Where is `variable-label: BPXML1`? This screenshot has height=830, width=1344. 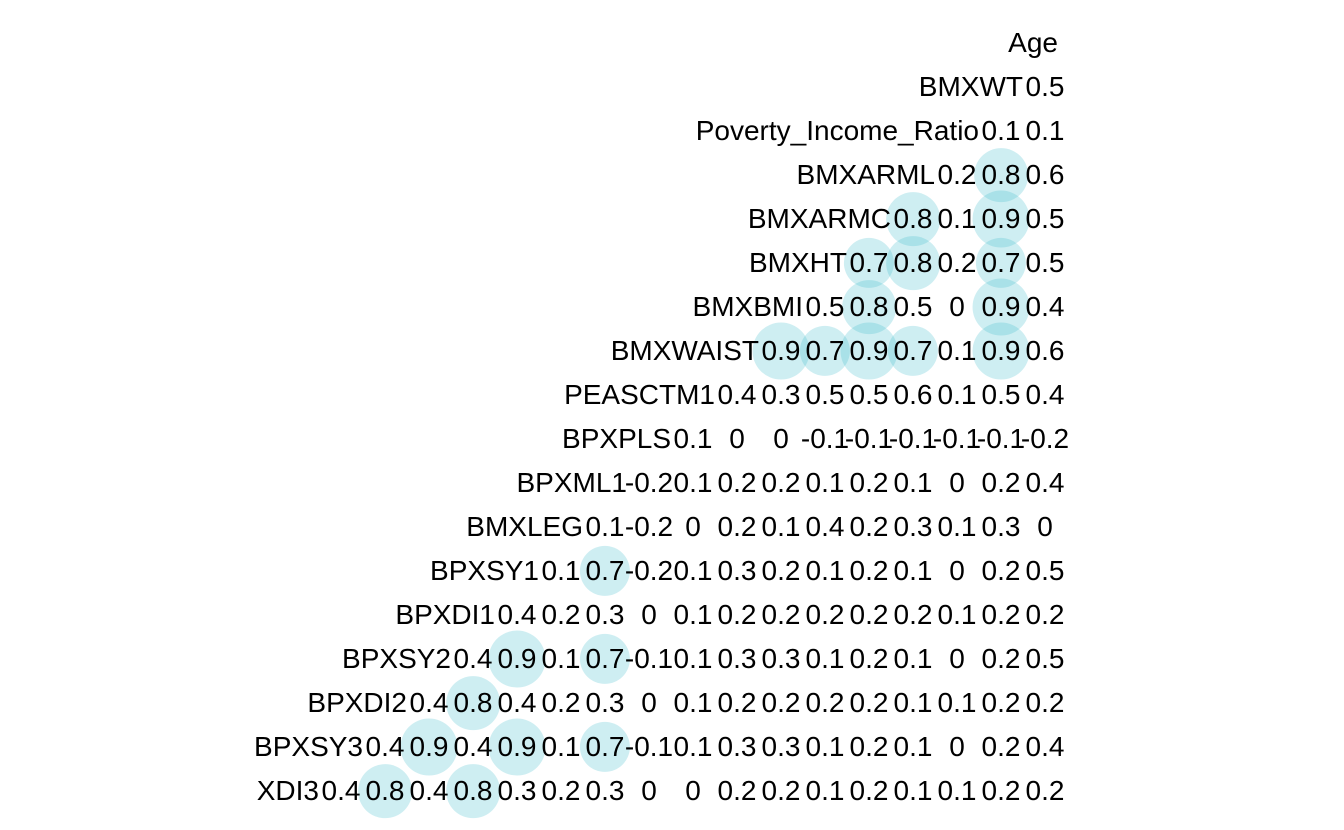
variable-label: BPXML1 is located at coordinates (572, 482).